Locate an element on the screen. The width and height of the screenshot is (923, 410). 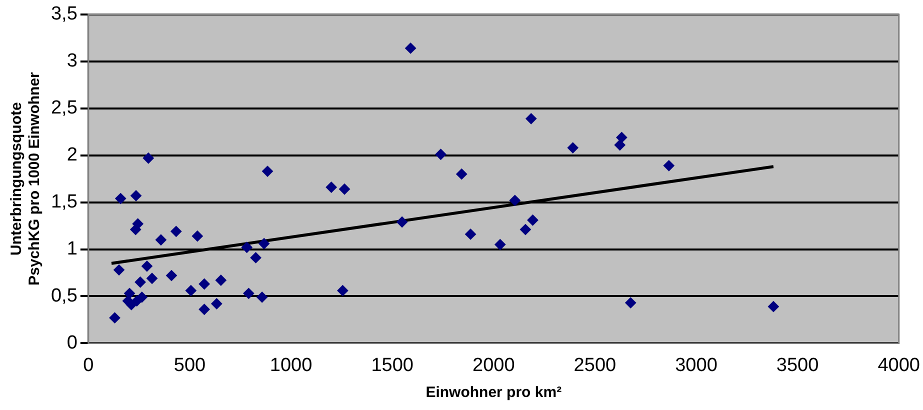
y-tick-label: 3 is located at coordinates (72, 61).